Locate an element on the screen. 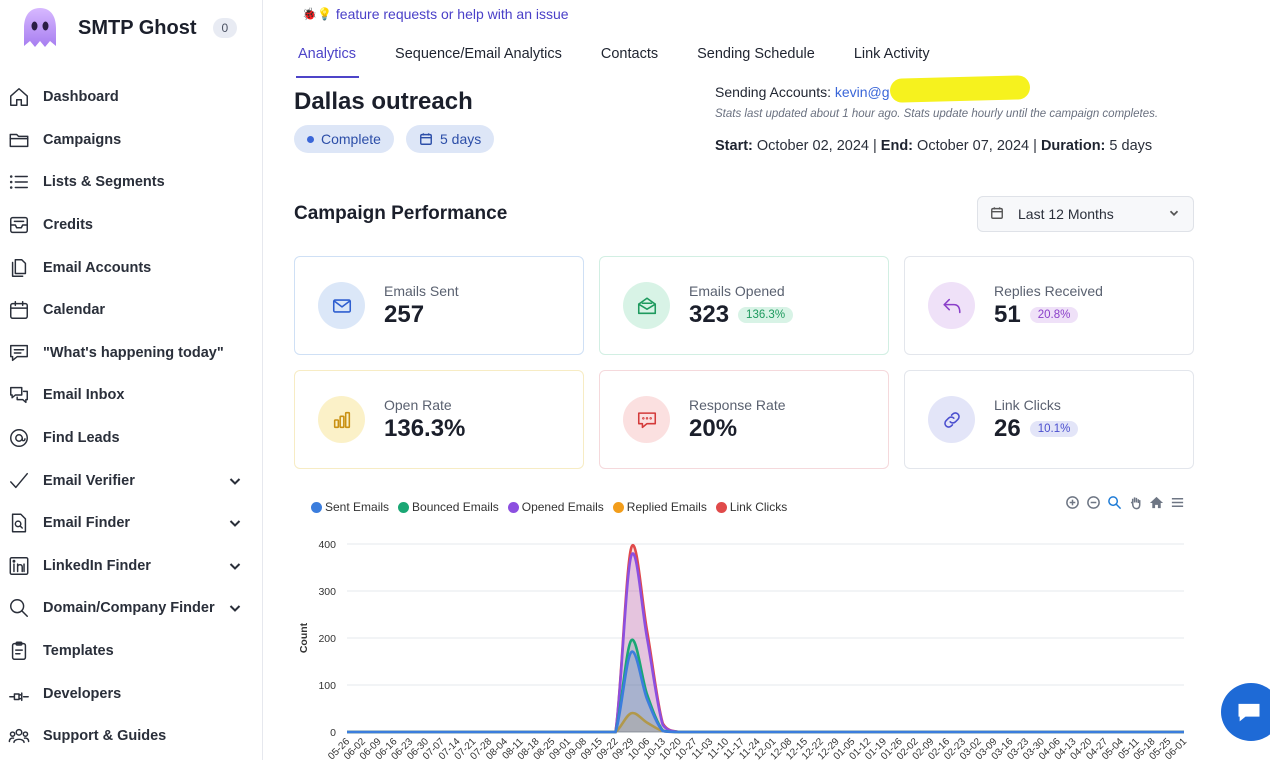 The width and height of the screenshot is (1270, 760). tab-contacts: Contacts is located at coordinates (629, 54).